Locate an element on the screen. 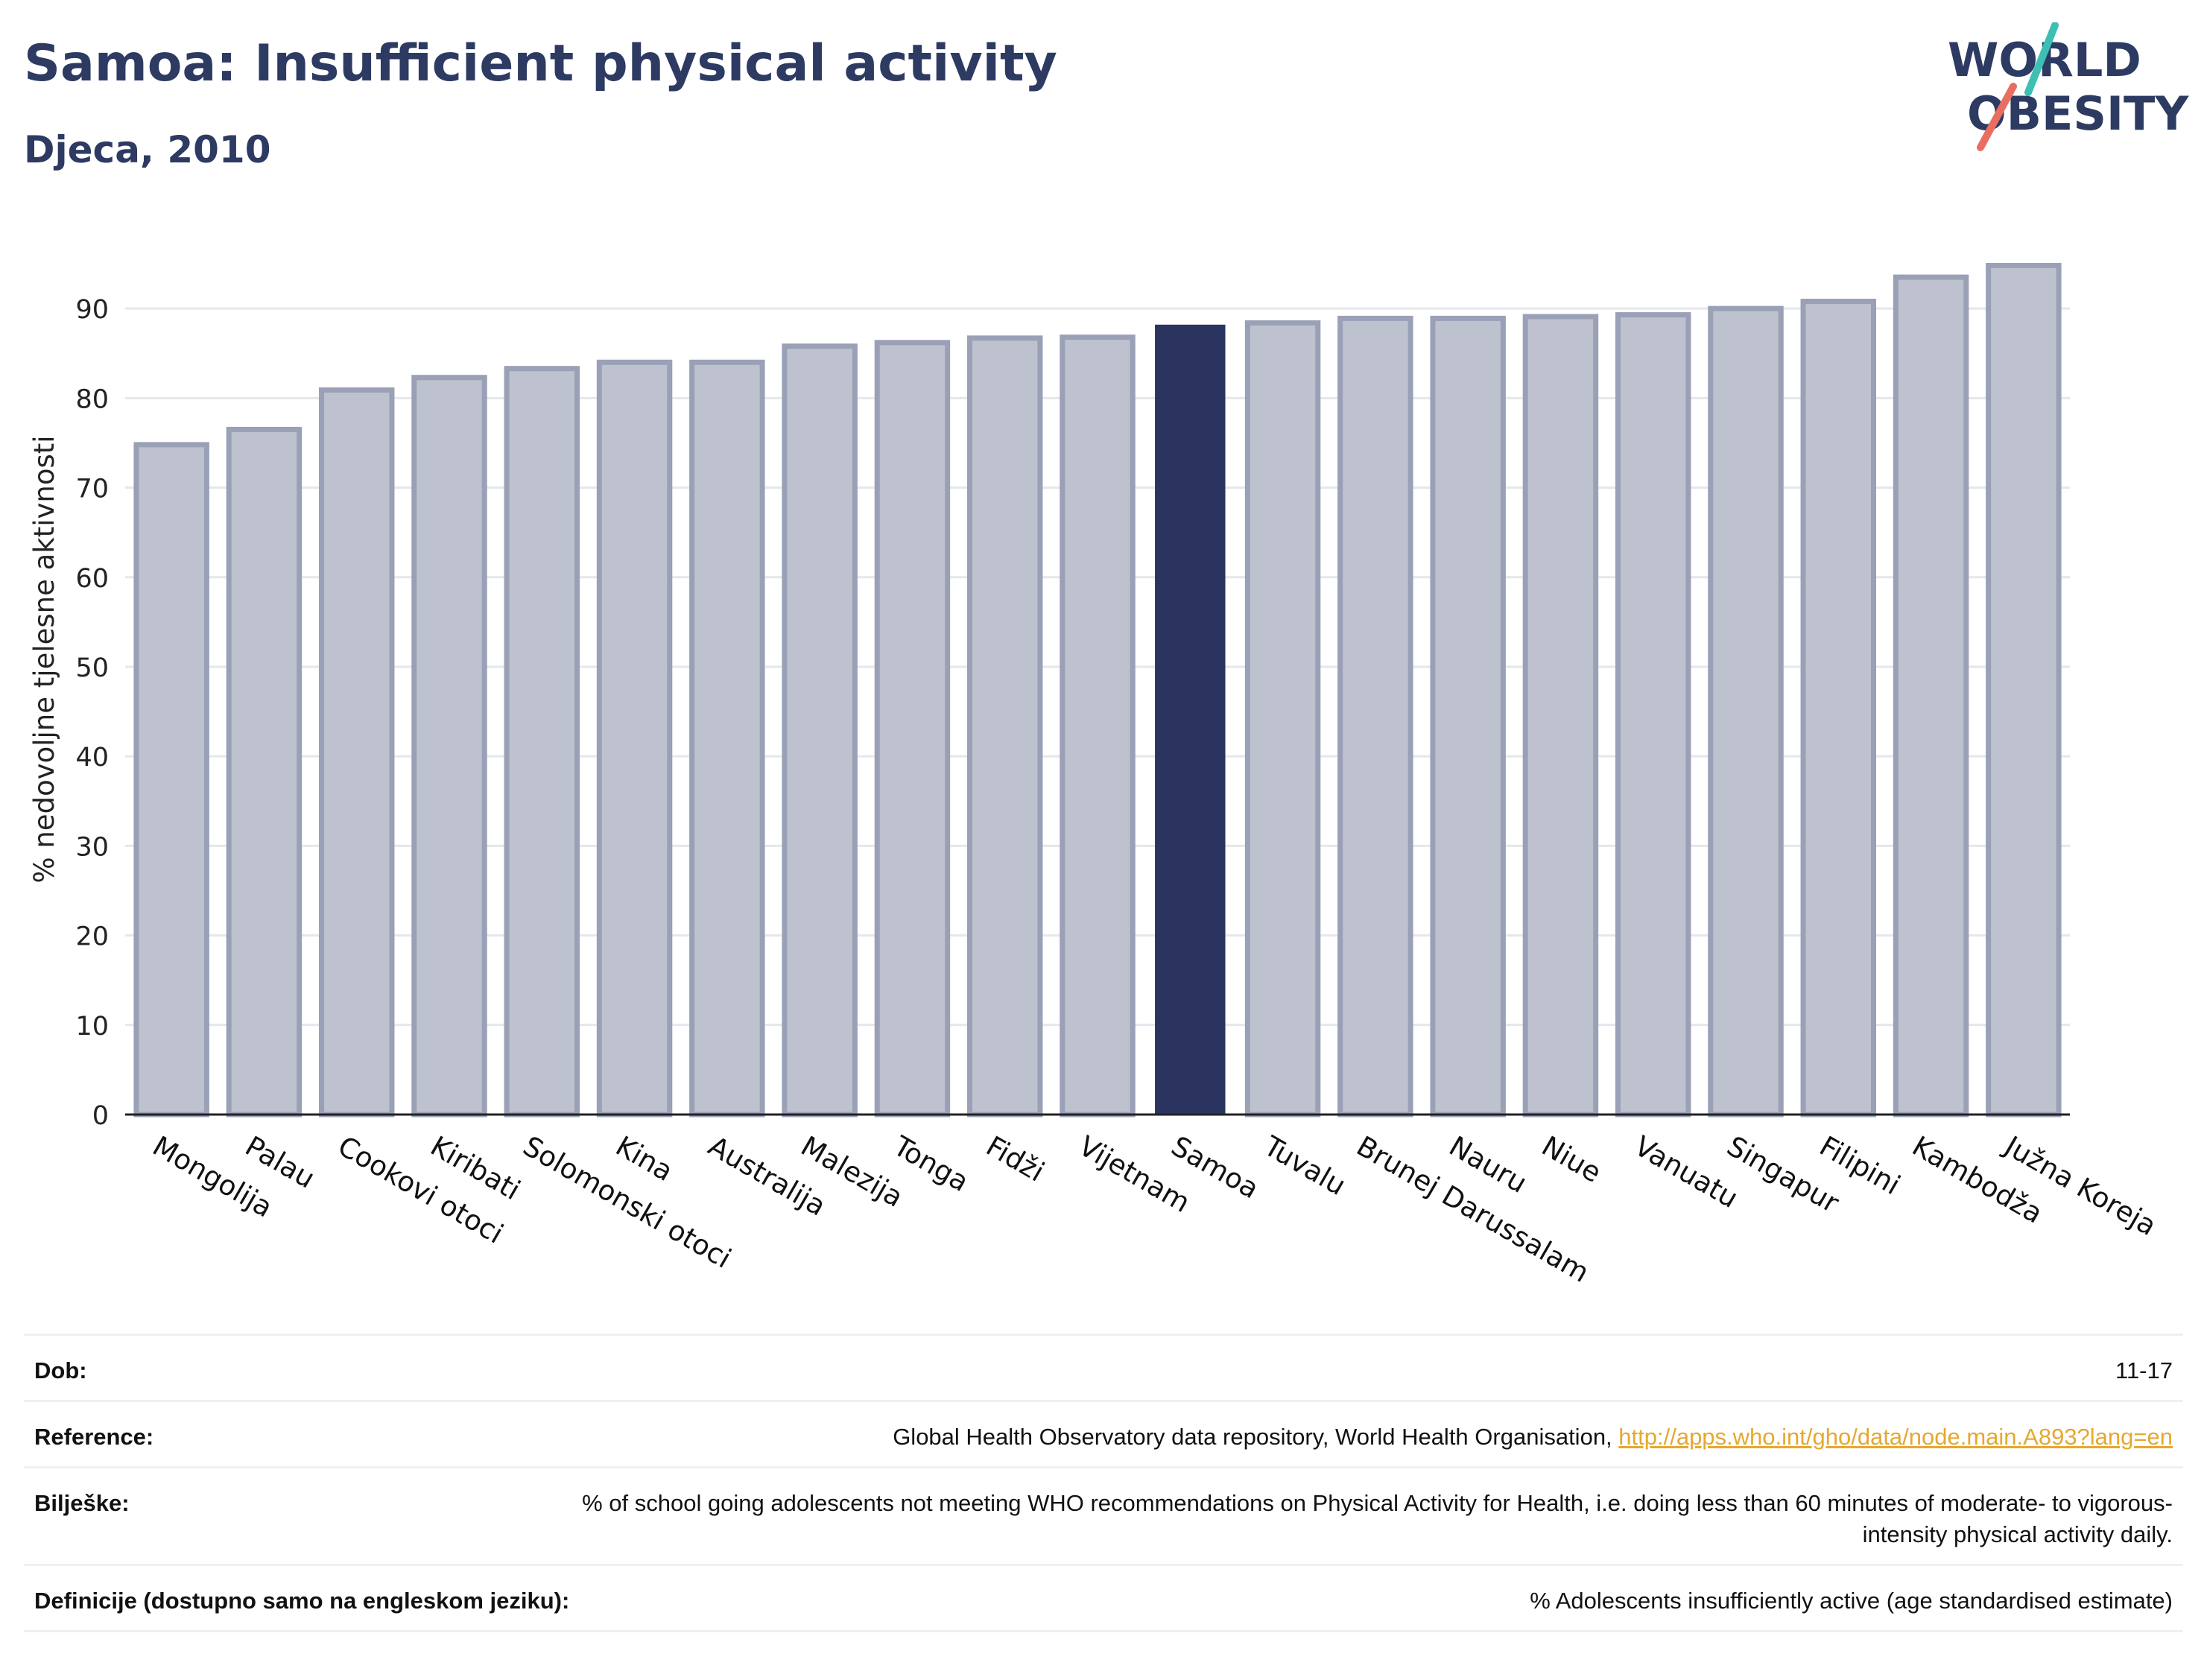 This screenshot has height=1680, width=2204. info-label-age: Dob: is located at coordinates (60, 1370).